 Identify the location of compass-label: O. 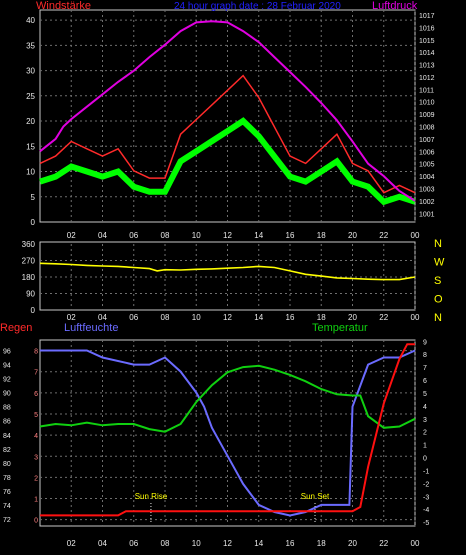
(438, 300).